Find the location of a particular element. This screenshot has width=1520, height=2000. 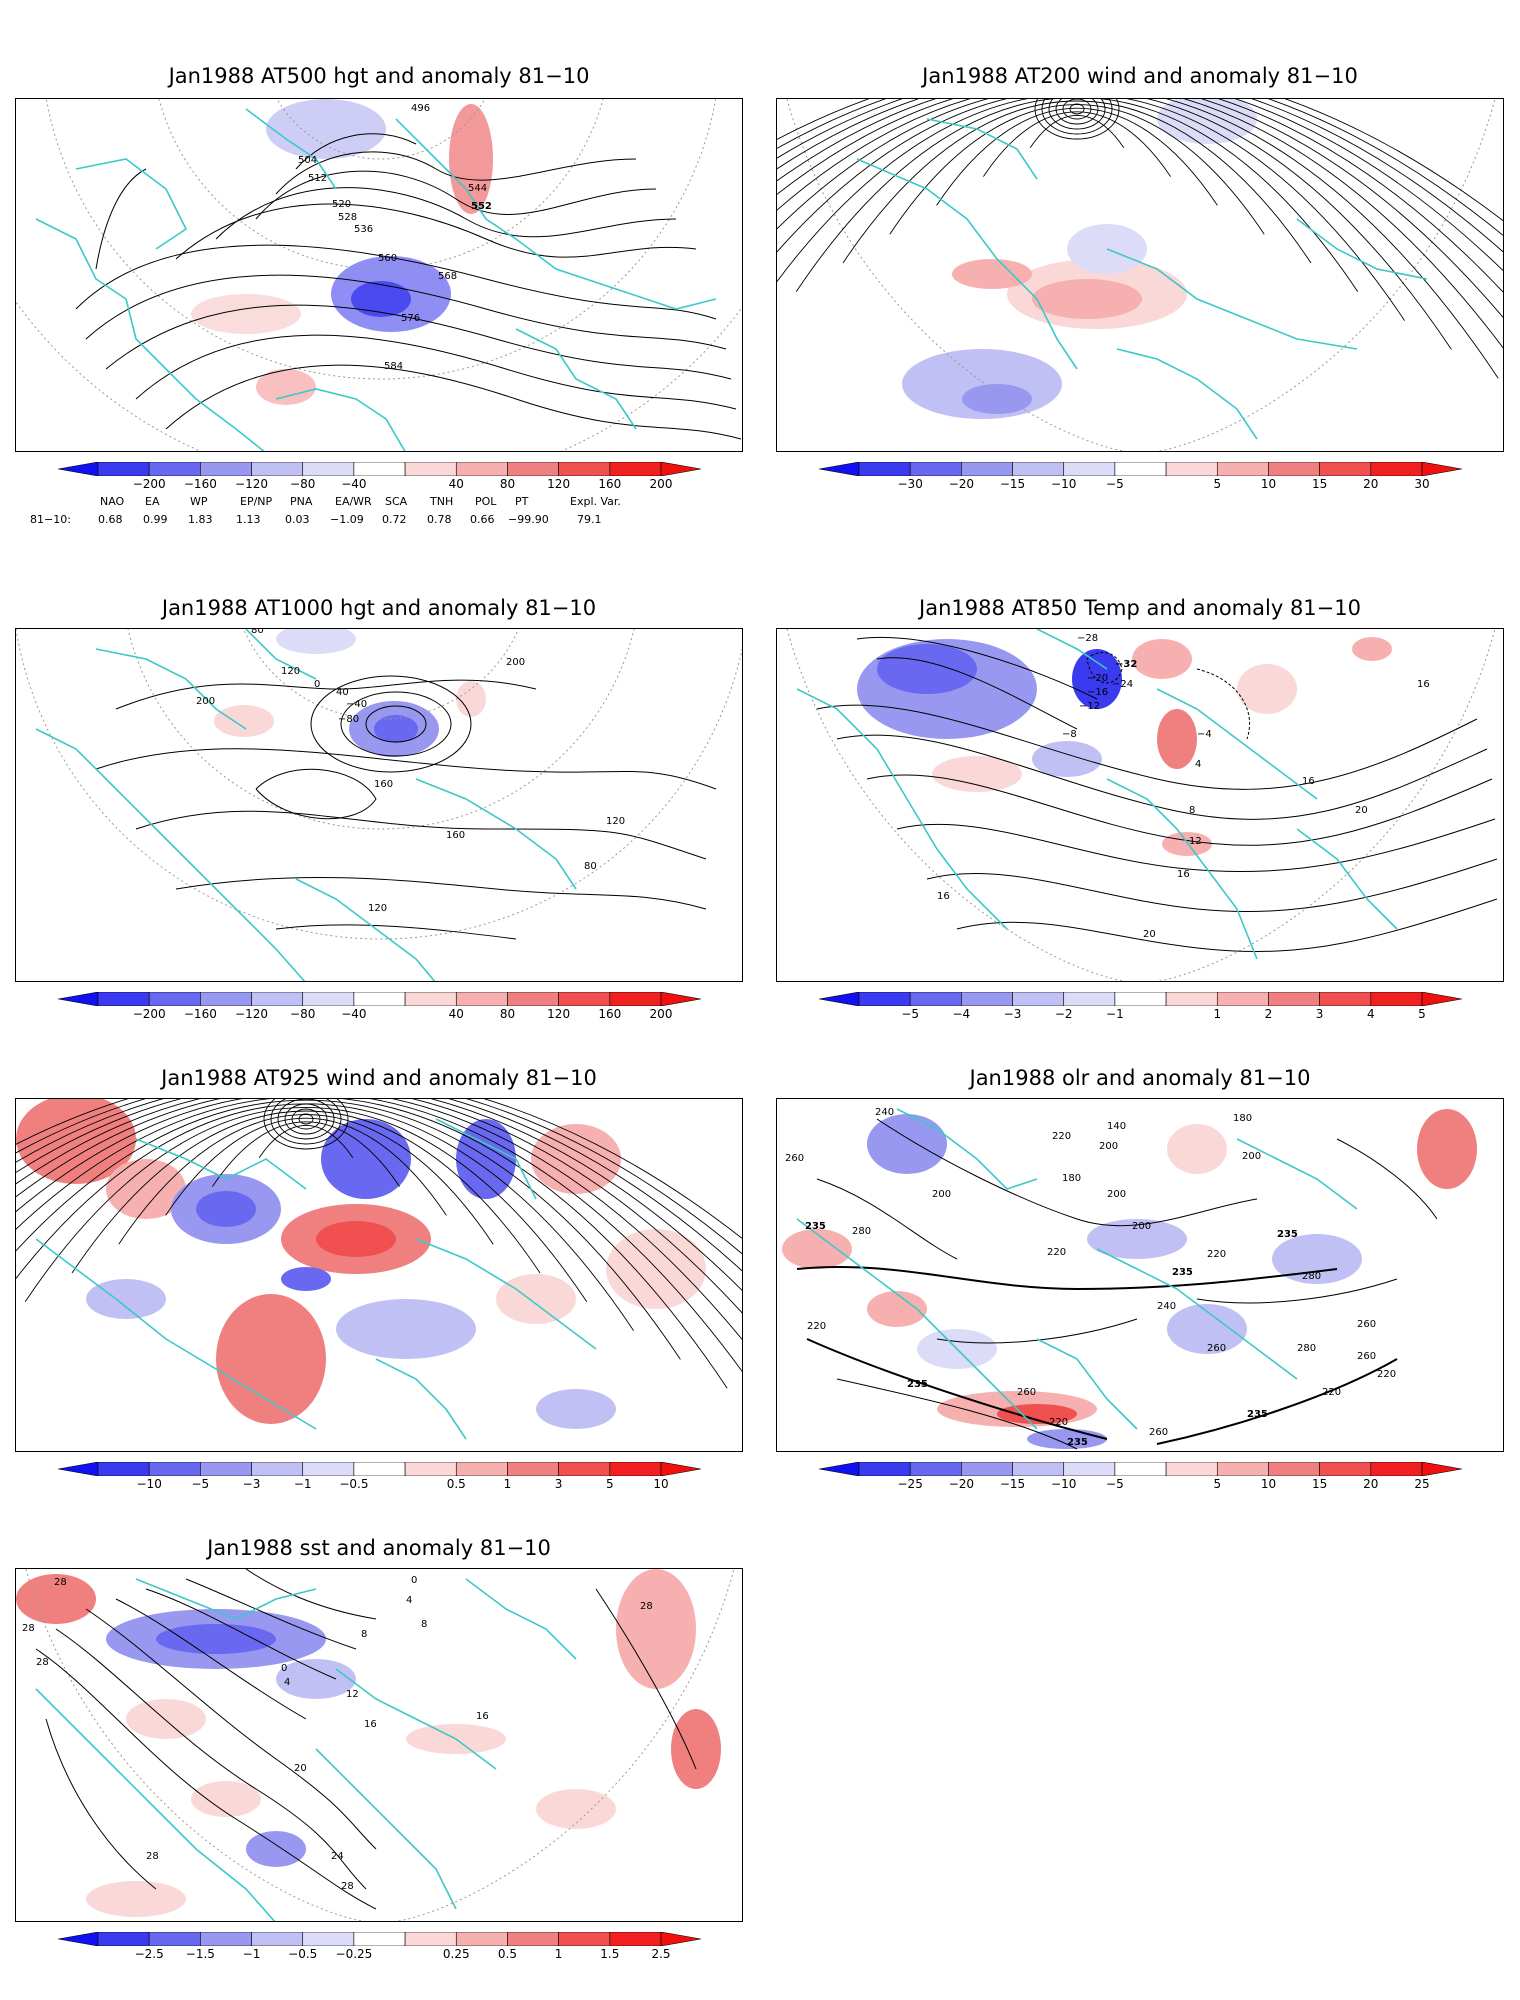

contour-label: −40 is located at coordinates (356, 704).